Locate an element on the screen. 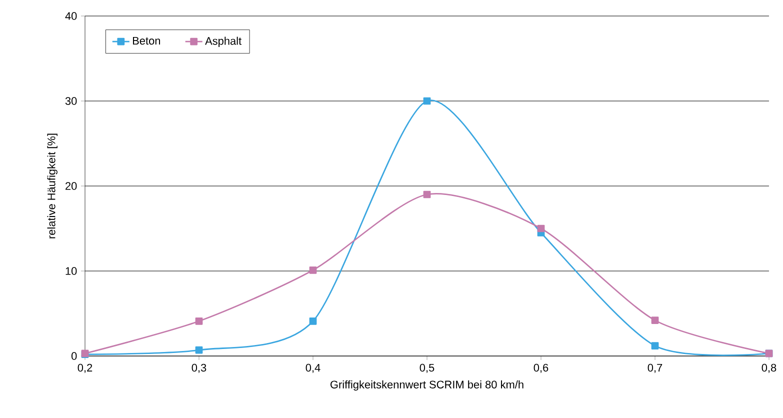 The width and height of the screenshot is (783, 418). x-tick-label: 0,6 is located at coordinates (541, 368).